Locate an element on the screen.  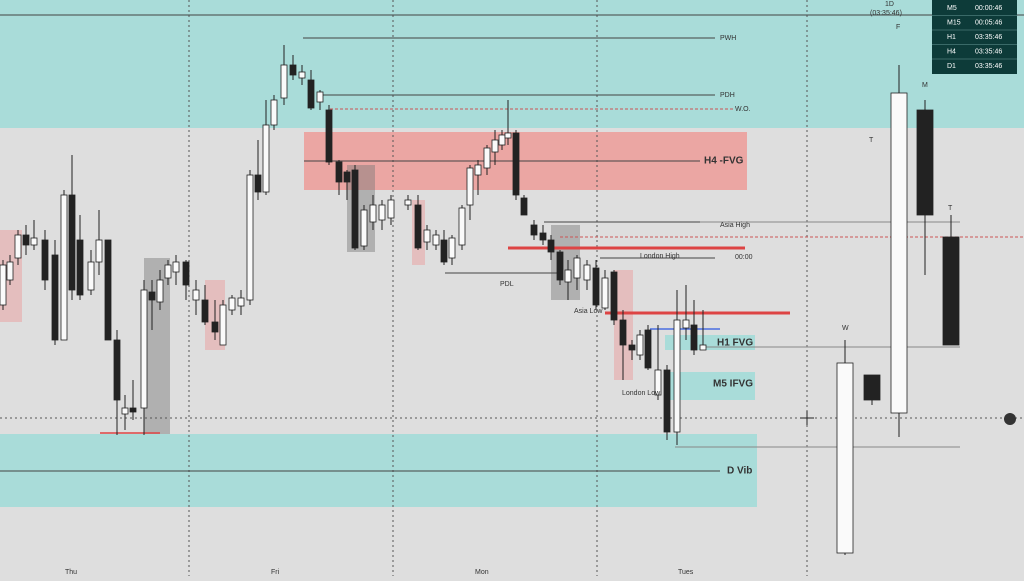
label: PDH is located at coordinates (727, 95).